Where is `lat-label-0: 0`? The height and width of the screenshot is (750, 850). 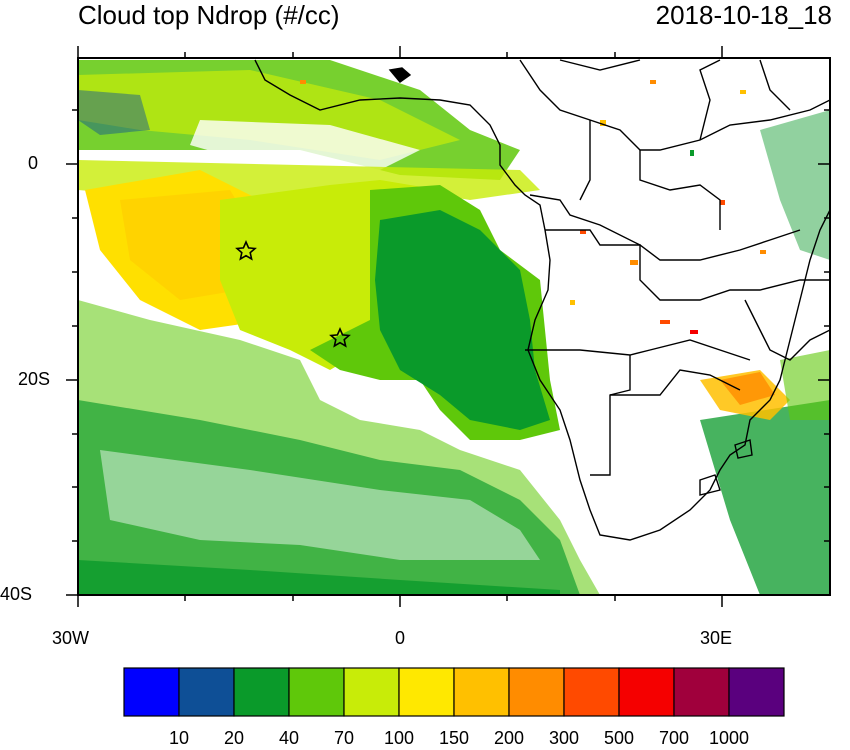 lat-label-0: 0 is located at coordinates (33, 163).